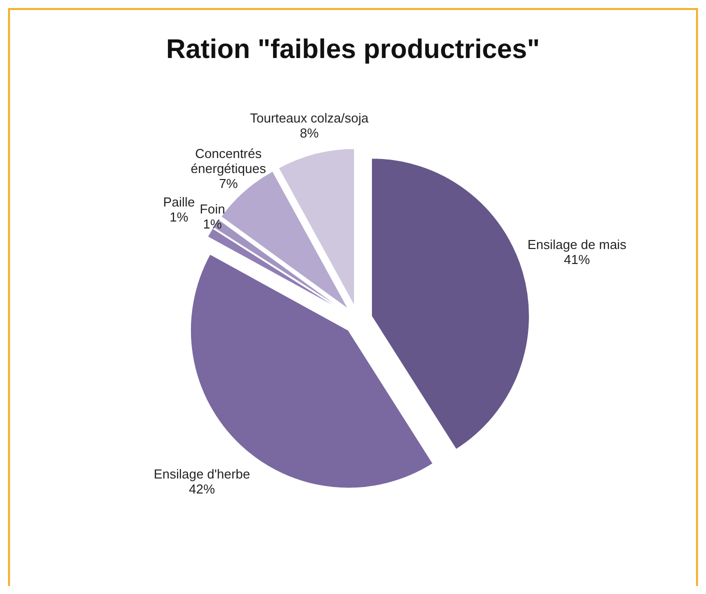 This screenshot has width=706, height=594. Describe the element at coordinates (353, 49) in the screenshot. I see `chart-title: Ration "faibles productrices"` at that location.